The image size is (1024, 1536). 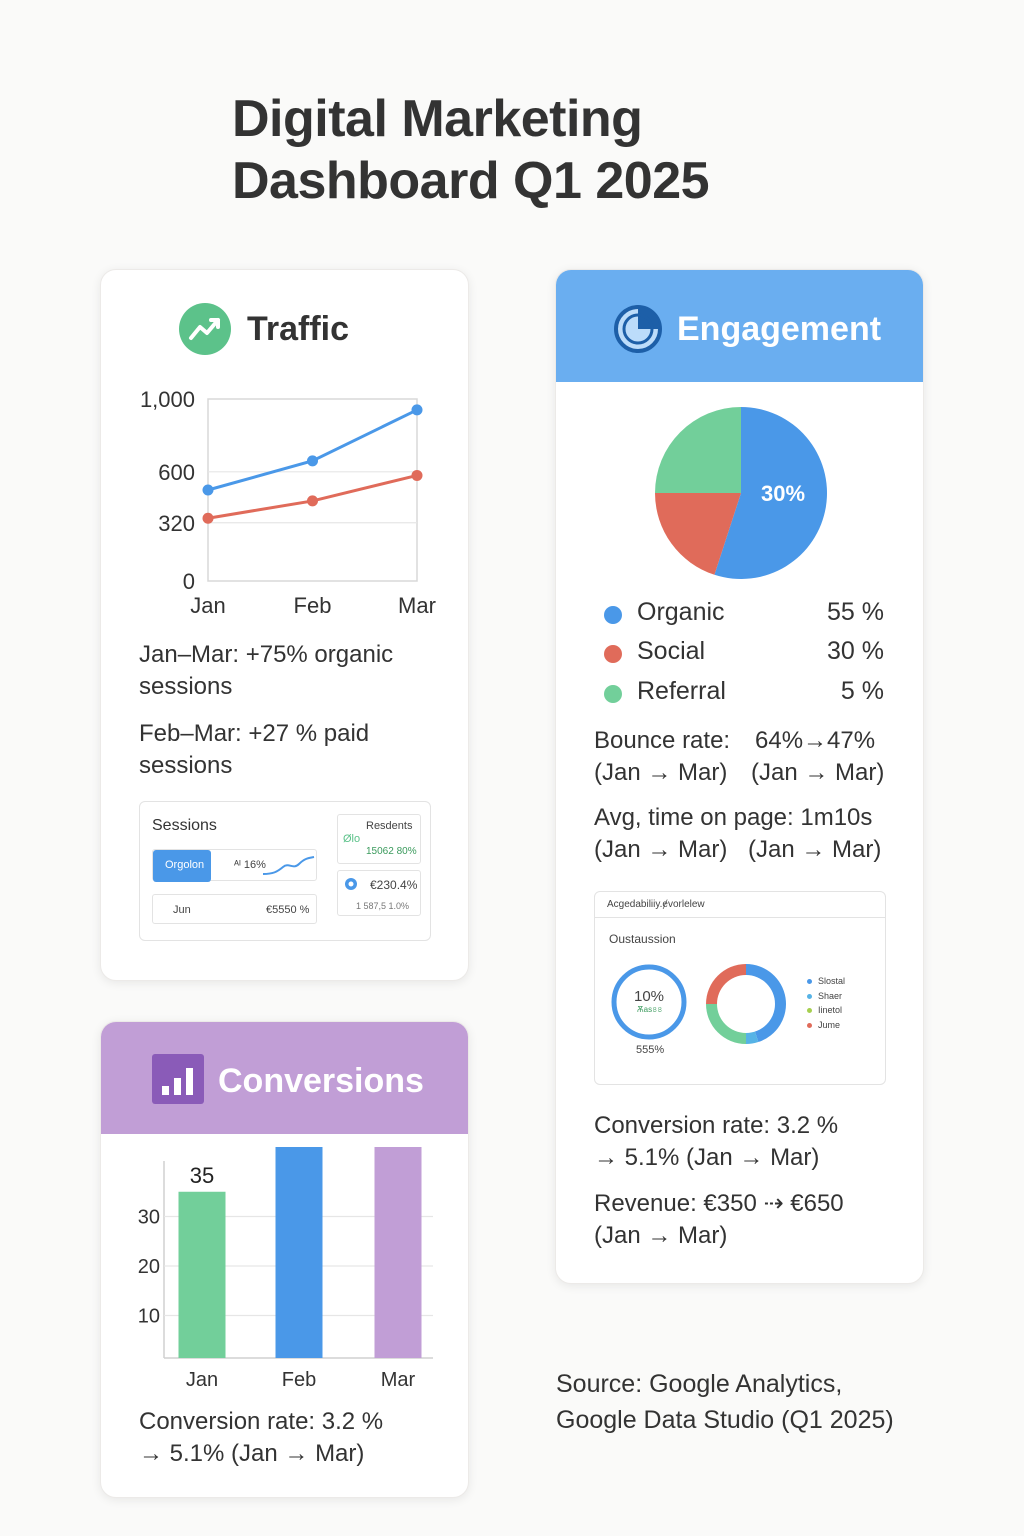 I want to click on traffic-heading: Traffic, so click(x=298, y=329).